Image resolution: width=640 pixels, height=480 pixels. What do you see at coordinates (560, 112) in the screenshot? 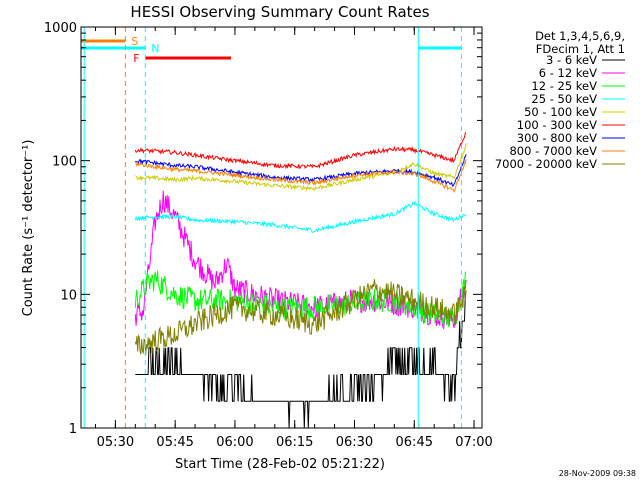
I see `legend-entry-label-4: 50 - 100 keV` at bounding box center [560, 112].